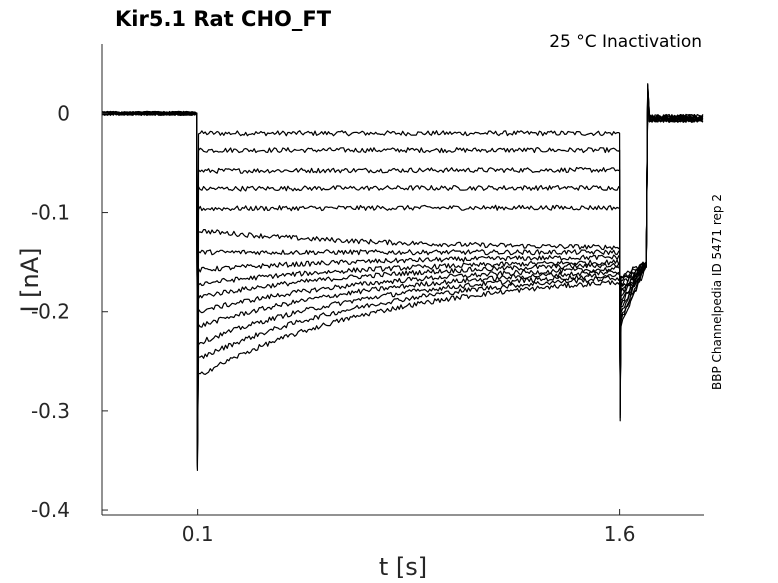 Image resolution: width=778 pixels, height=583 pixels. What do you see at coordinates (409, 527) in the screenshot?
I see `x-ticks: 0.1 1.6` at bounding box center [409, 527].